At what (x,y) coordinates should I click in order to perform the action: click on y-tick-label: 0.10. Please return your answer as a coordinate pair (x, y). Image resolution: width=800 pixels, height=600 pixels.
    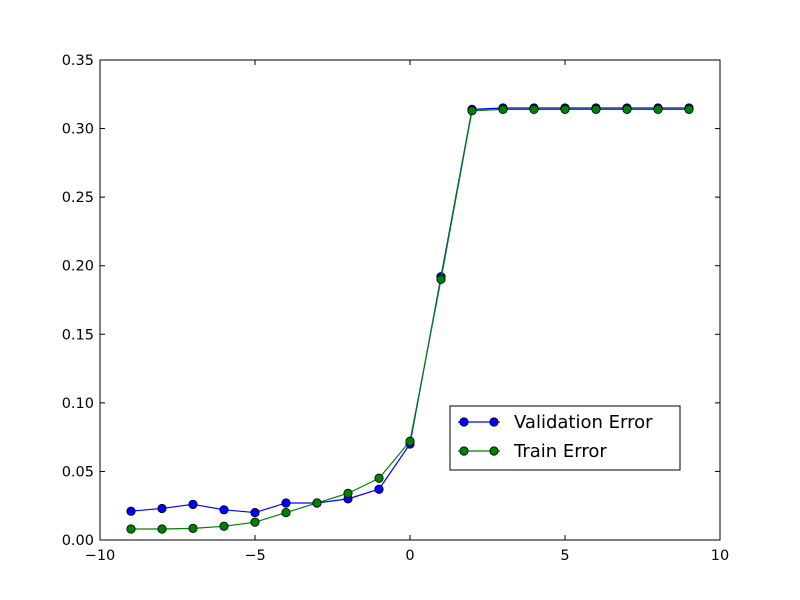
    Looking at the image, I should click on (78, 404).